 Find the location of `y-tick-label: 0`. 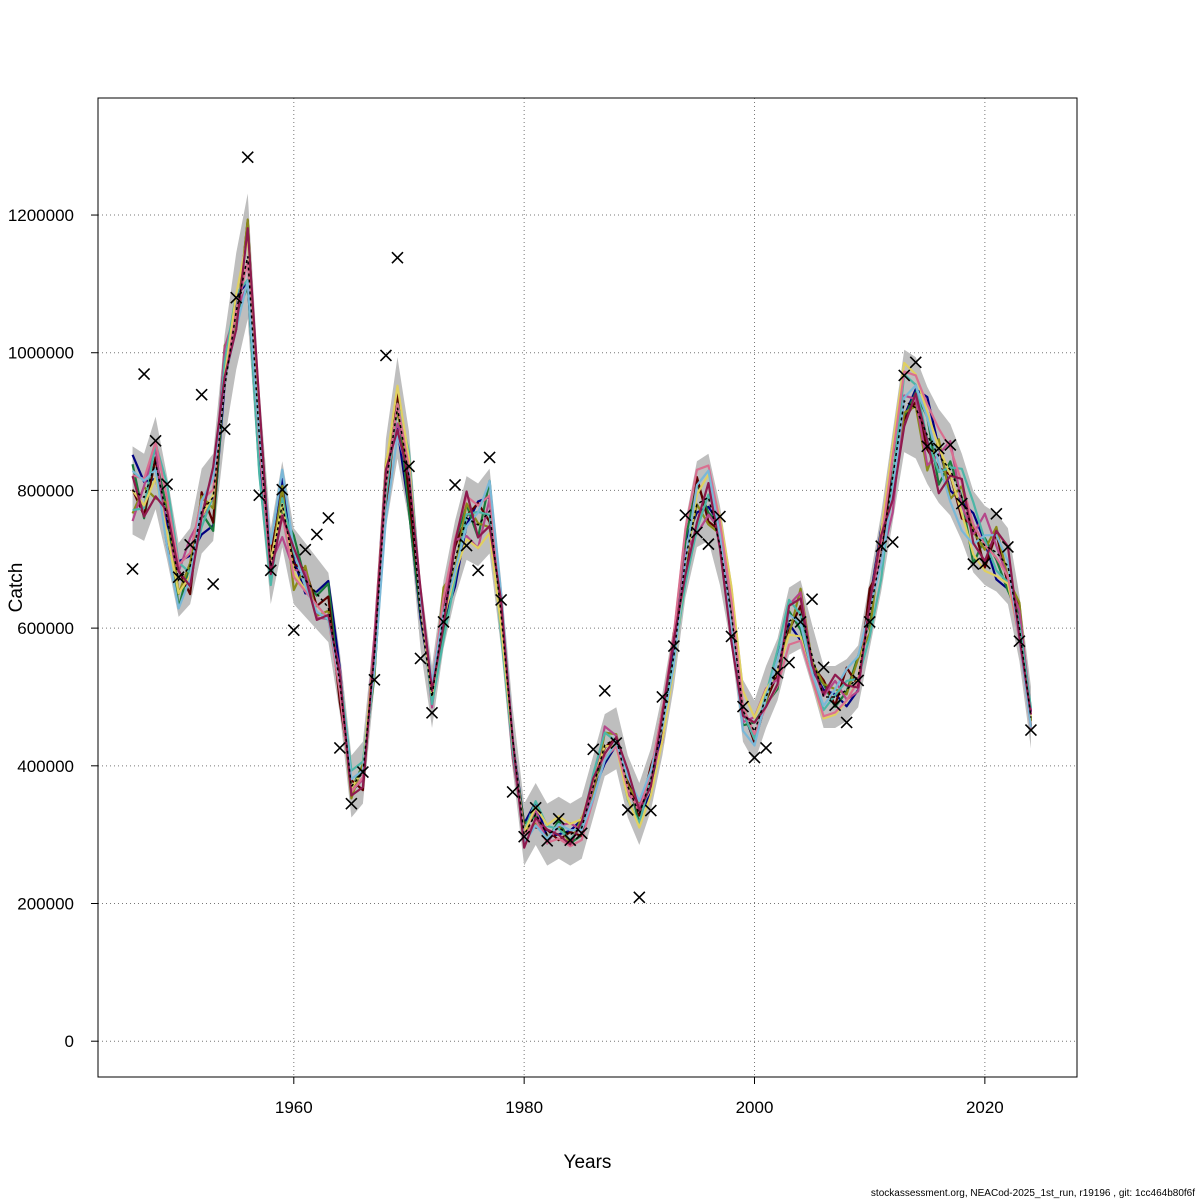

y-tick-label: 0 is located at coordinates (69, 1041).